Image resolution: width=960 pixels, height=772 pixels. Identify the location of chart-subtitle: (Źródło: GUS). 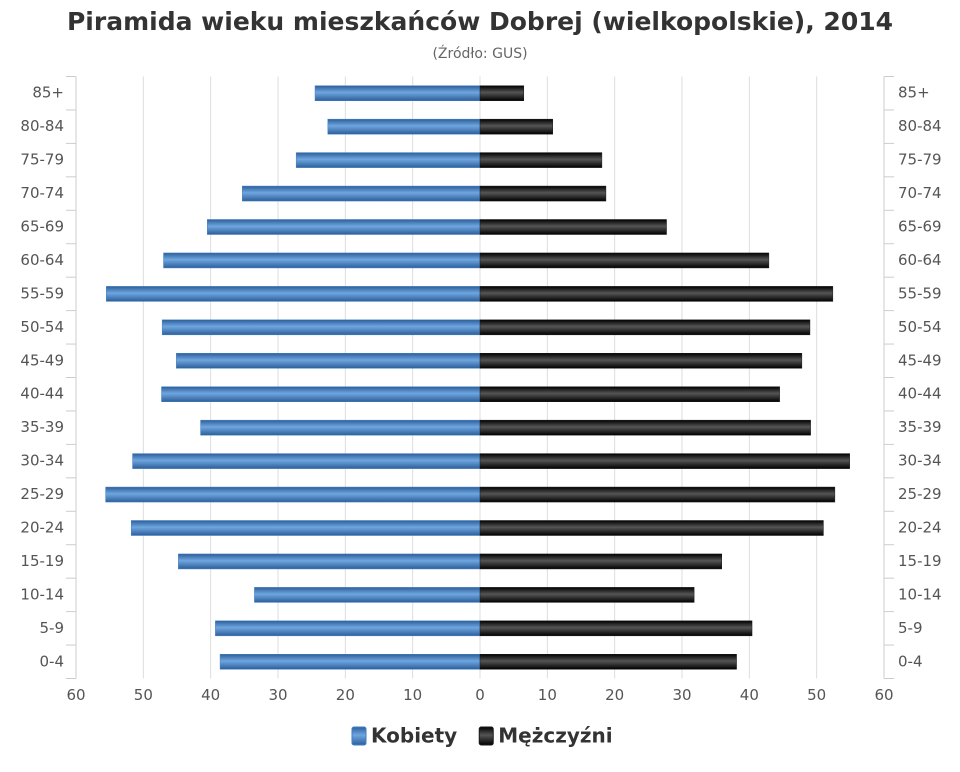
(479, 53).